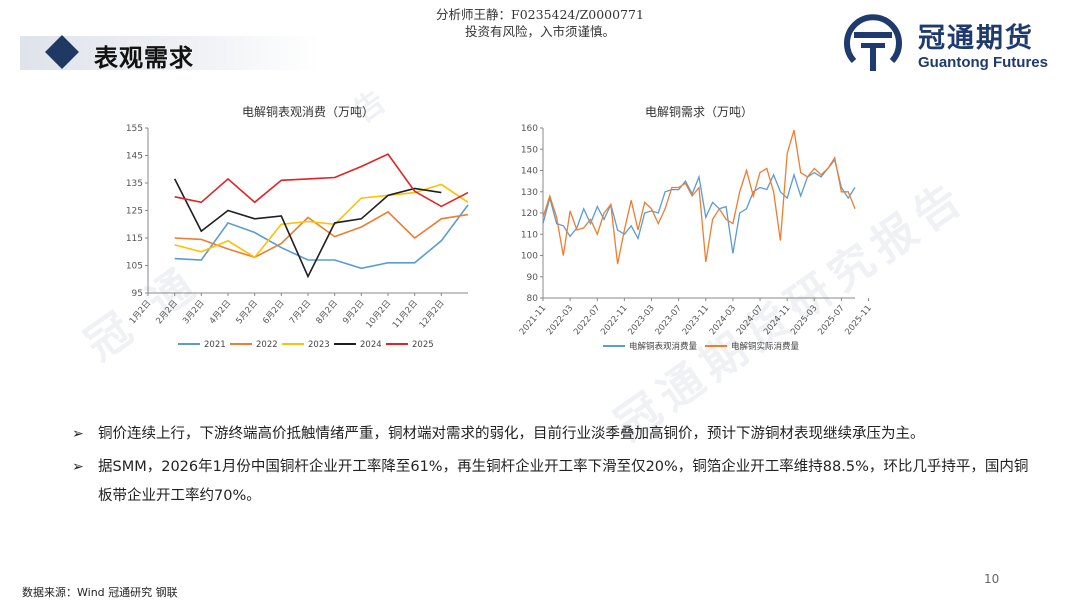  I want to click on logo-name-en: Guantong Futures, so click(983, 62).